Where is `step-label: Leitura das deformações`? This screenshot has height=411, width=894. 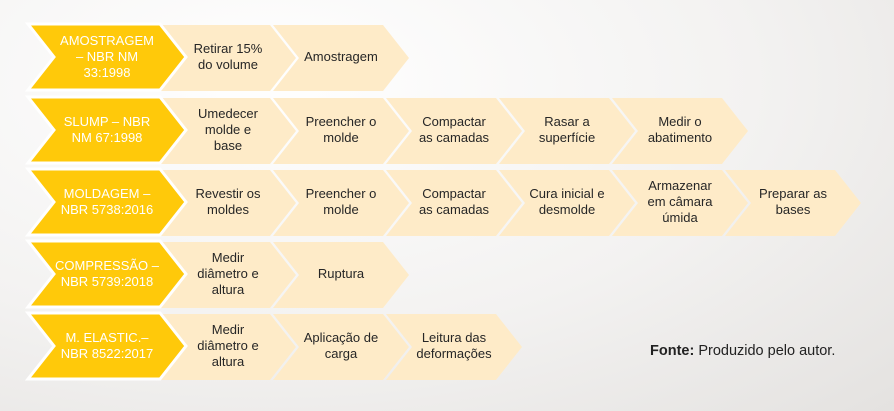 step-label: Leitura das deformações is located at coordinates (454, 345).